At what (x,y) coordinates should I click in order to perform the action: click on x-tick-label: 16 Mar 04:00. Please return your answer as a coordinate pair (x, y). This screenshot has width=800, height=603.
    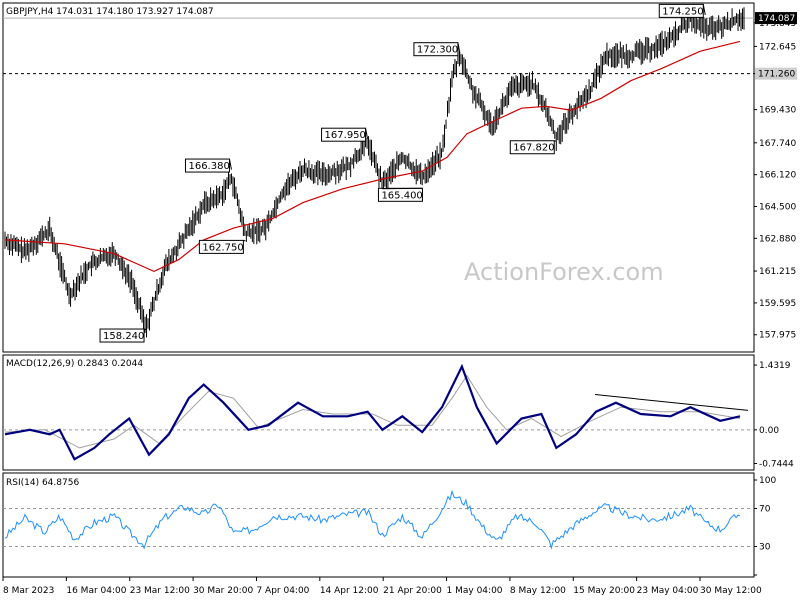
    Looking at the image, I should click on (96, 591).